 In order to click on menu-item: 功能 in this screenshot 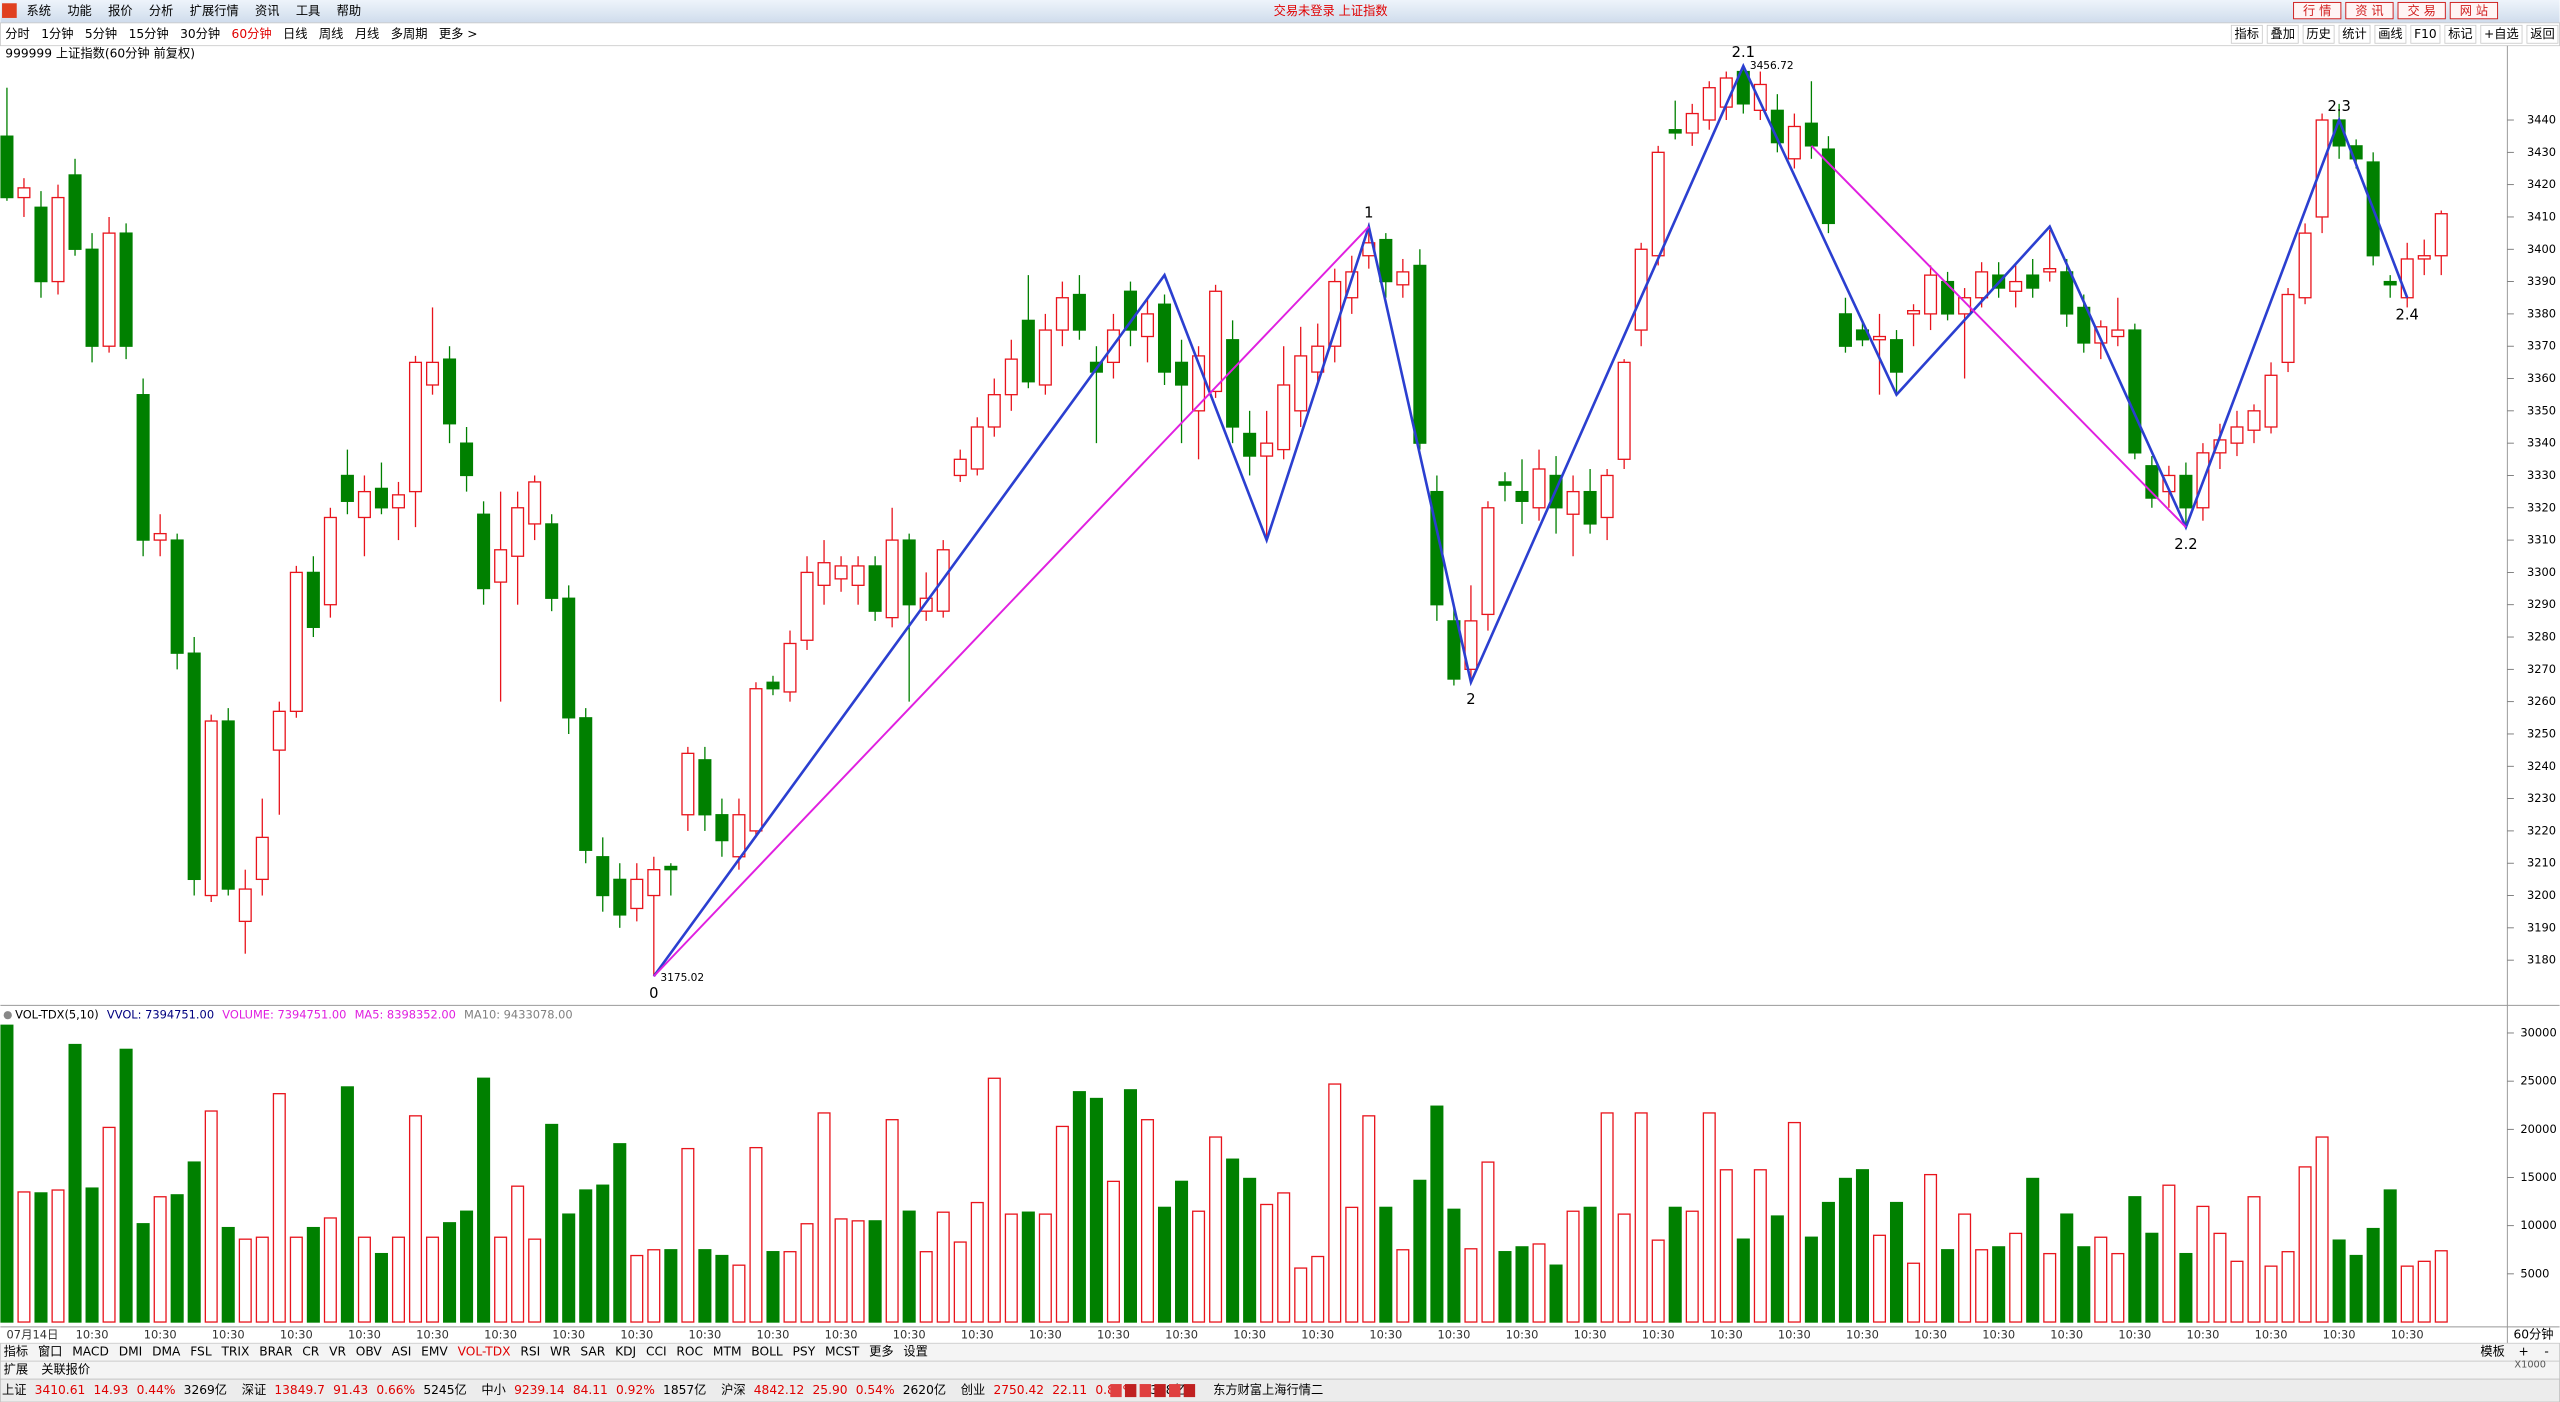, I will do `click(79, 11)`.